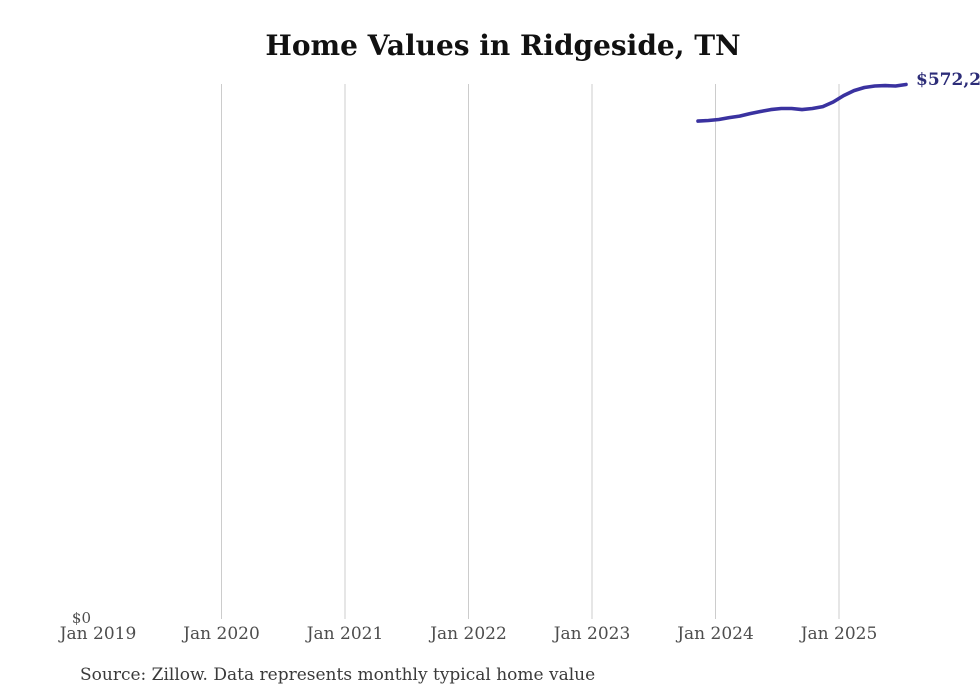  Describe the element at coordinates (81, 618) in the screenshot. I see `y-axis-zero-label: $0` at that location.